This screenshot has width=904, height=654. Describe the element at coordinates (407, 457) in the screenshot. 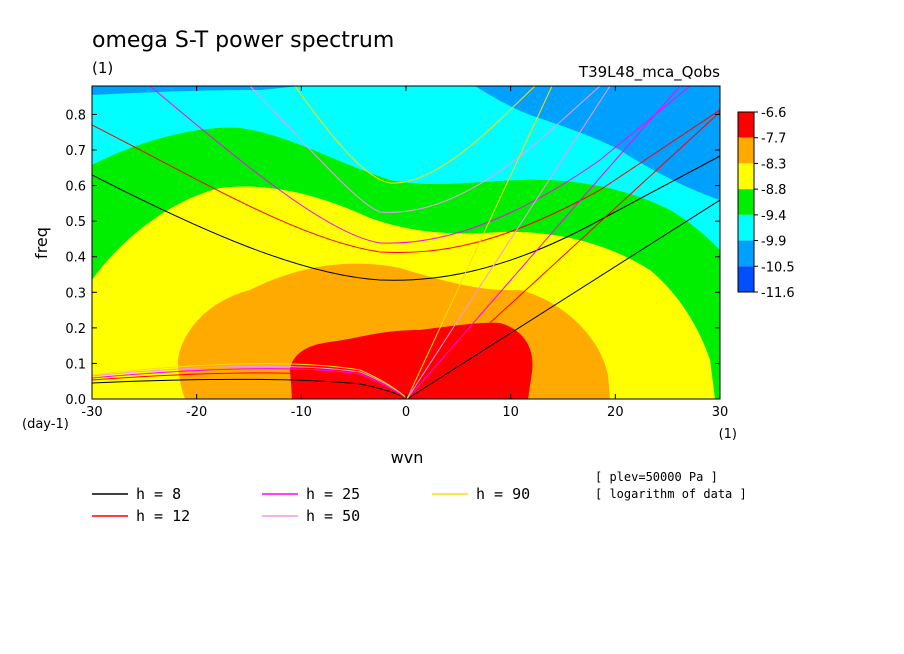

I see `x-axis-label: wvn` at that location.